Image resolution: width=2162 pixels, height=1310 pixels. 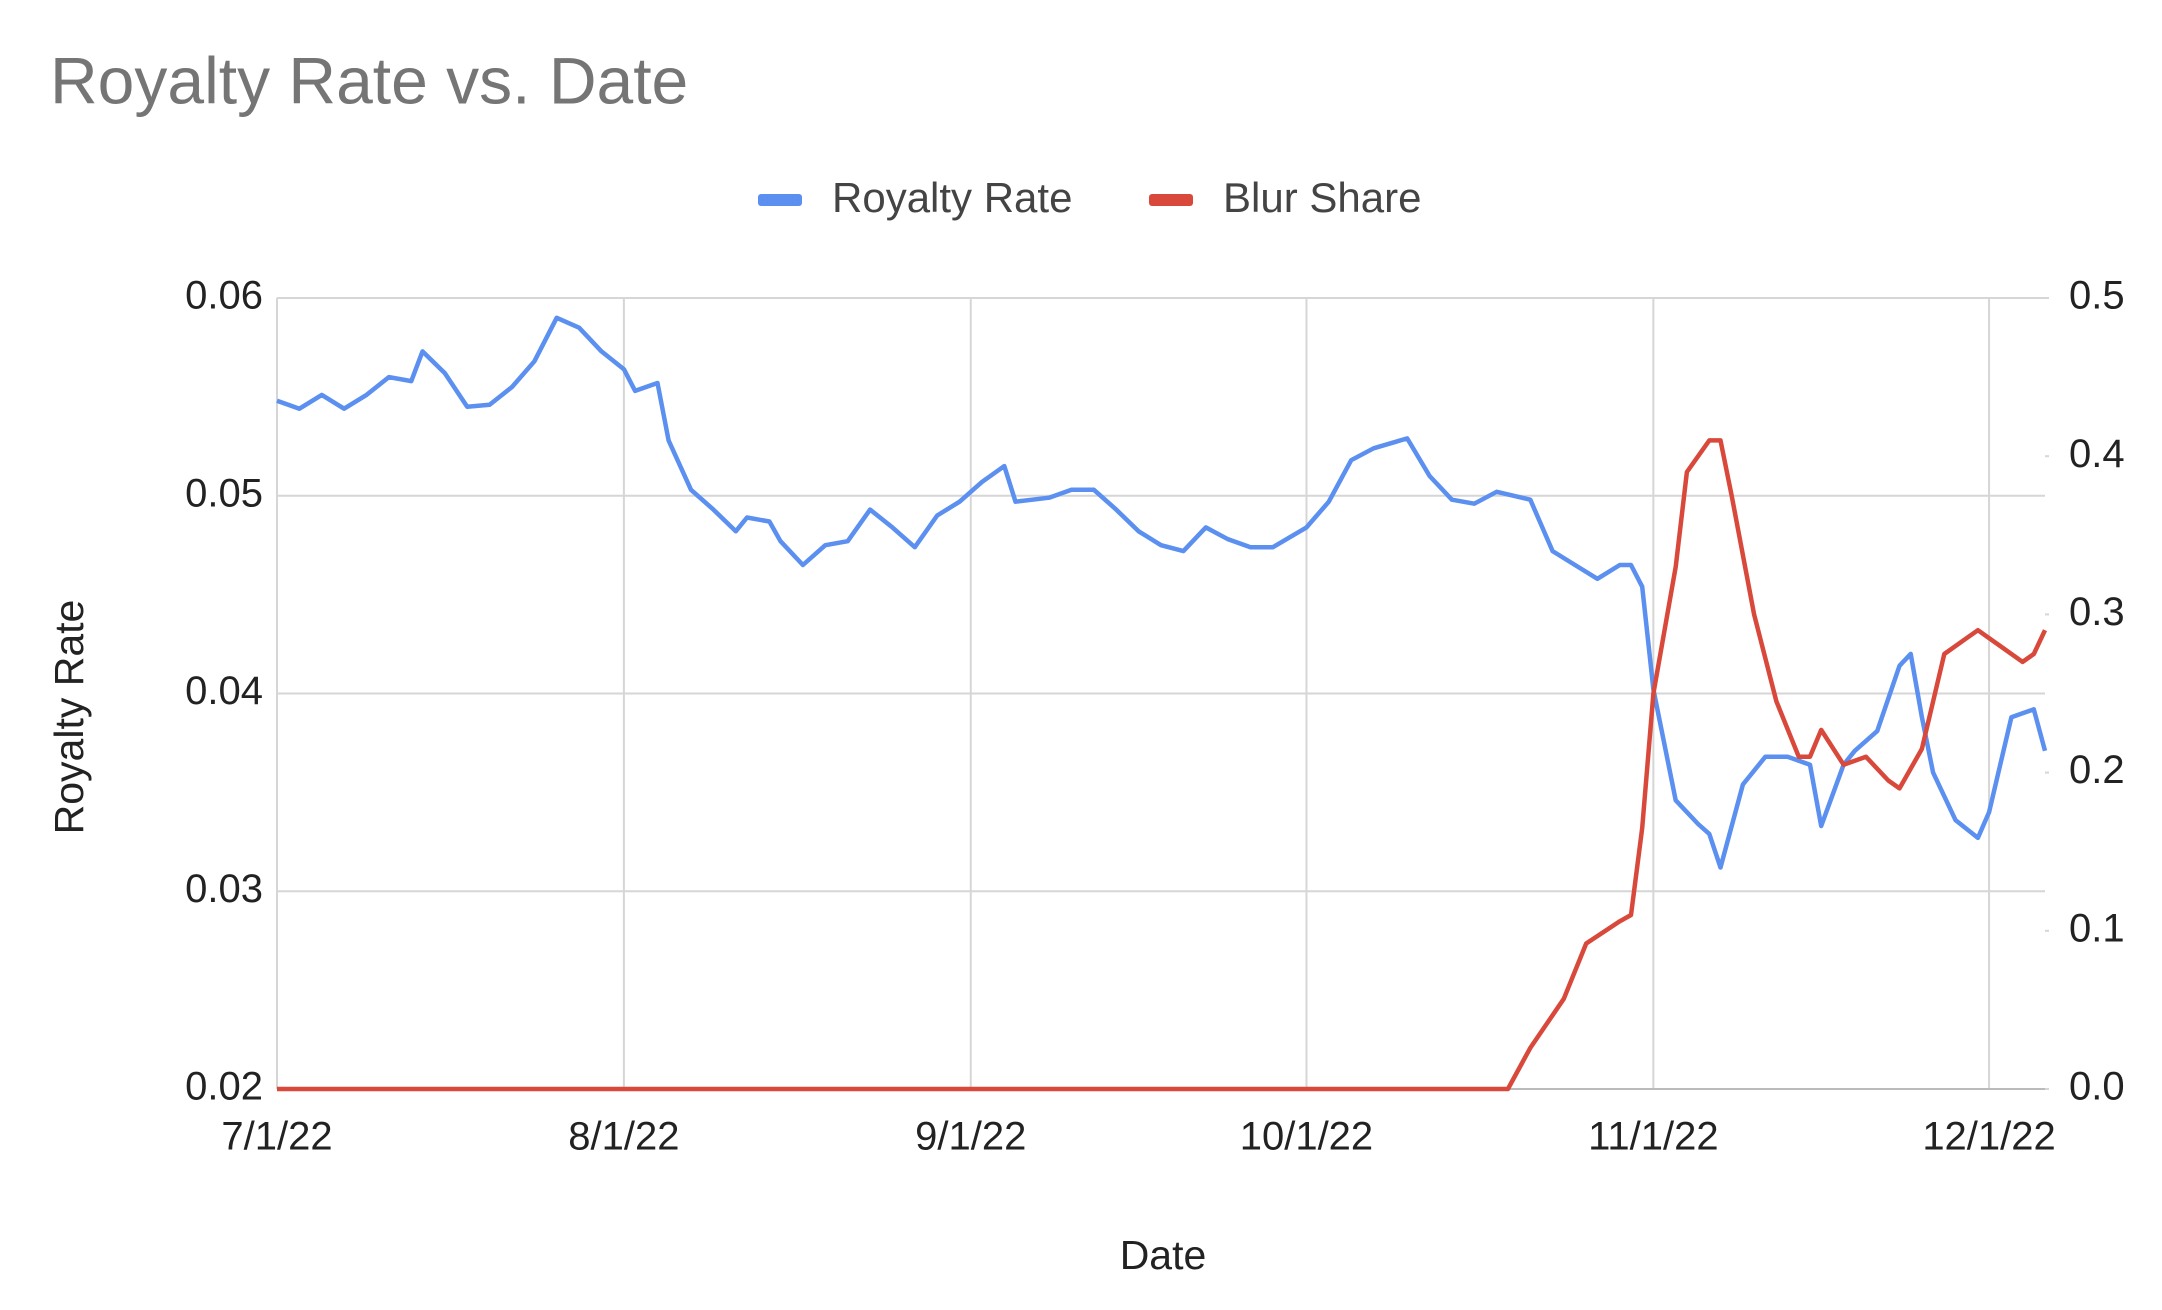 What do you see at coordinates (2097, 1087) in the screenshot?
I see `y2-tick-label: 0.0` at bounding box center [2097, 1087].